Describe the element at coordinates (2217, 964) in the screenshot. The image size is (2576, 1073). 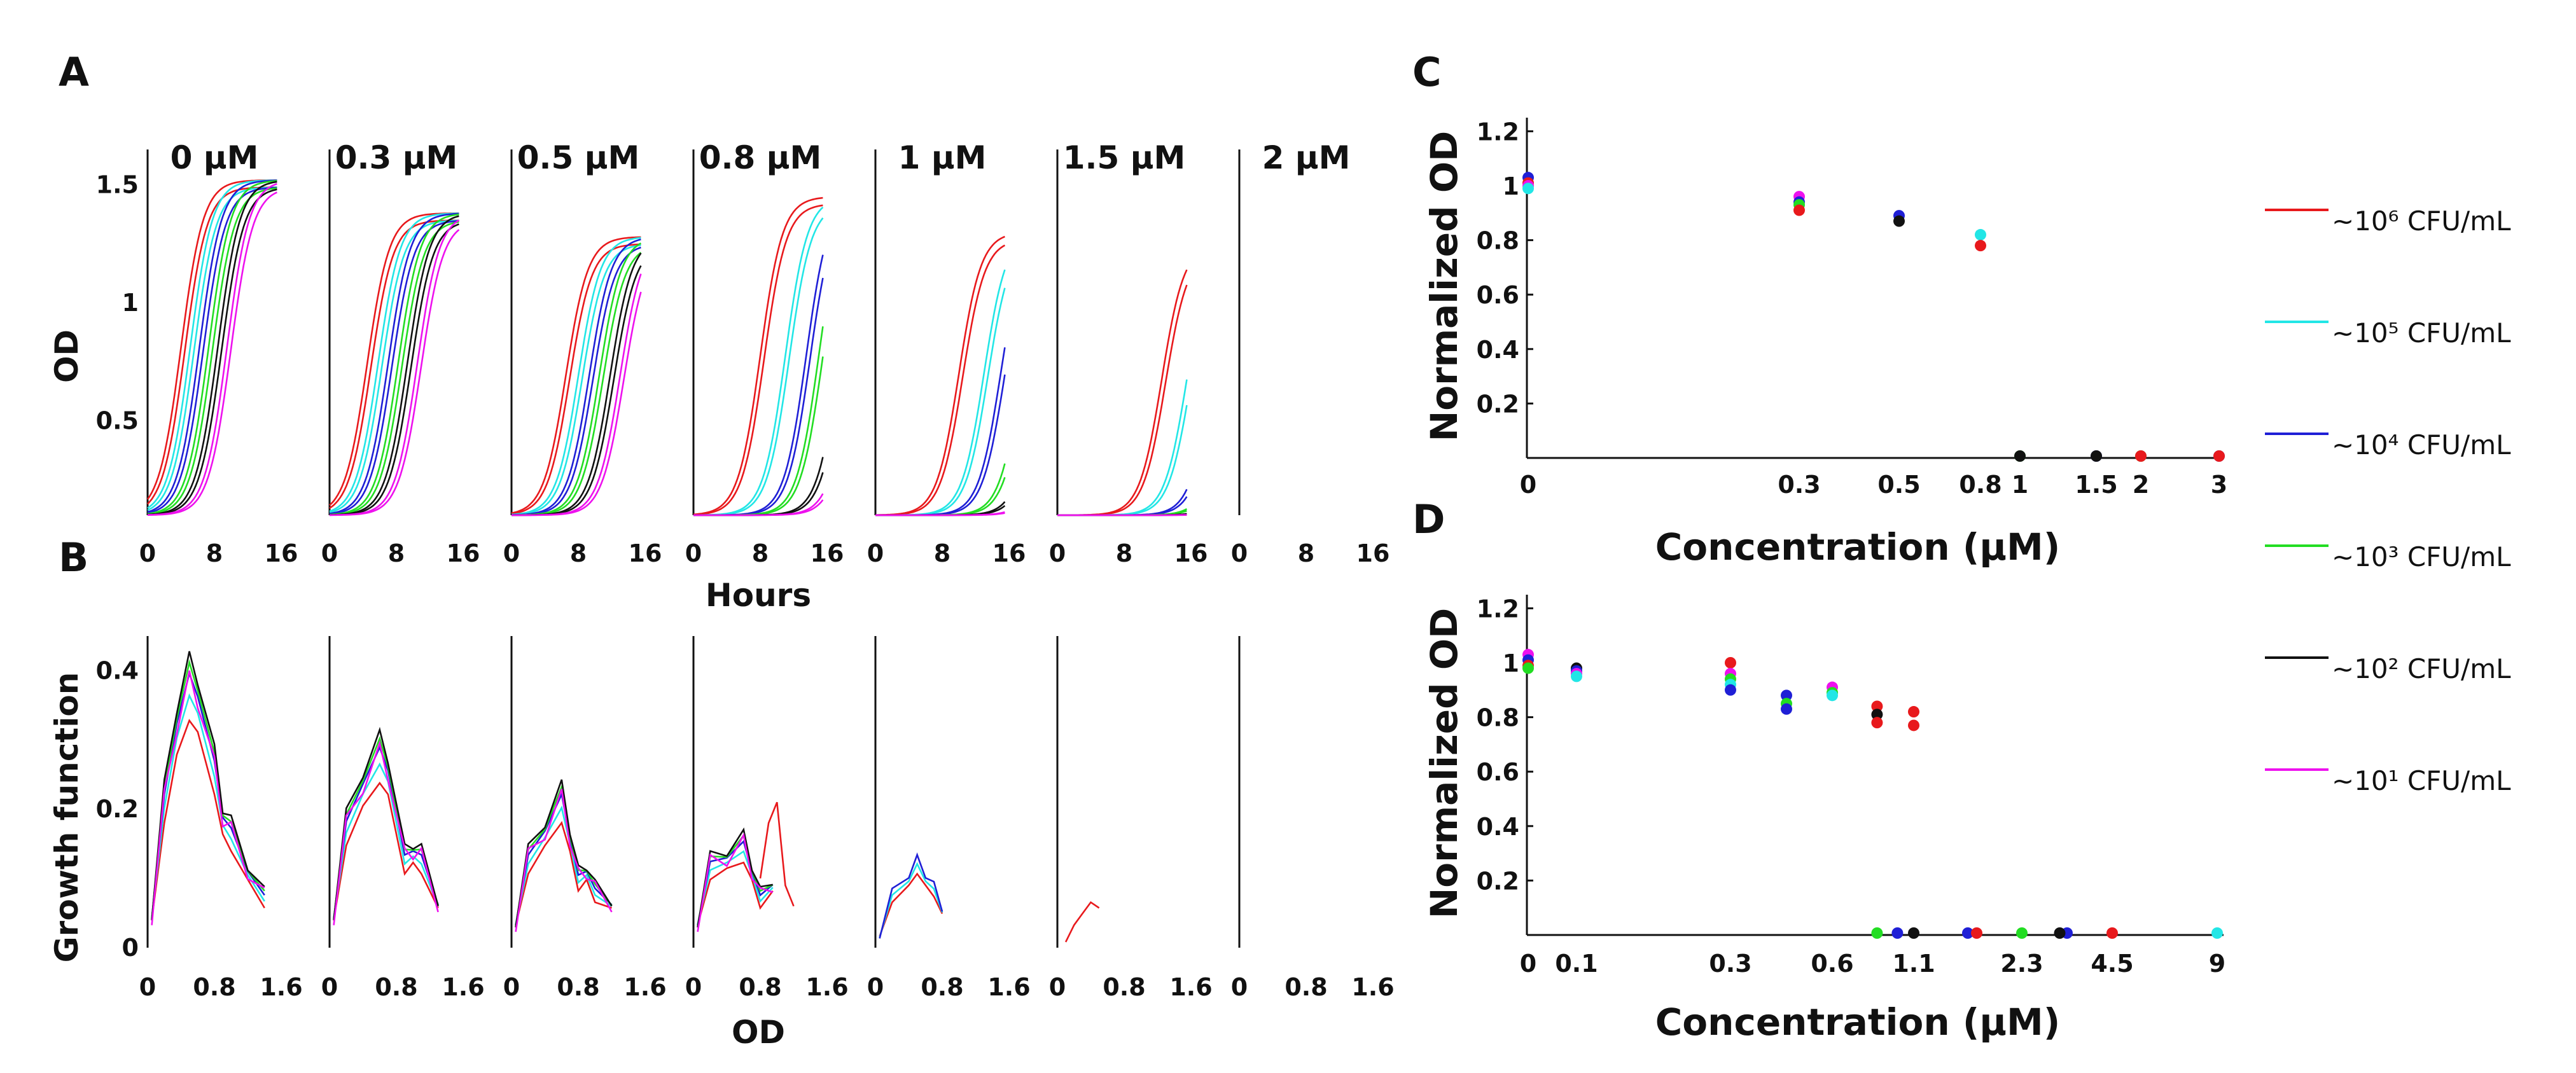
I see `panel-d-xtick: 9` at that location.